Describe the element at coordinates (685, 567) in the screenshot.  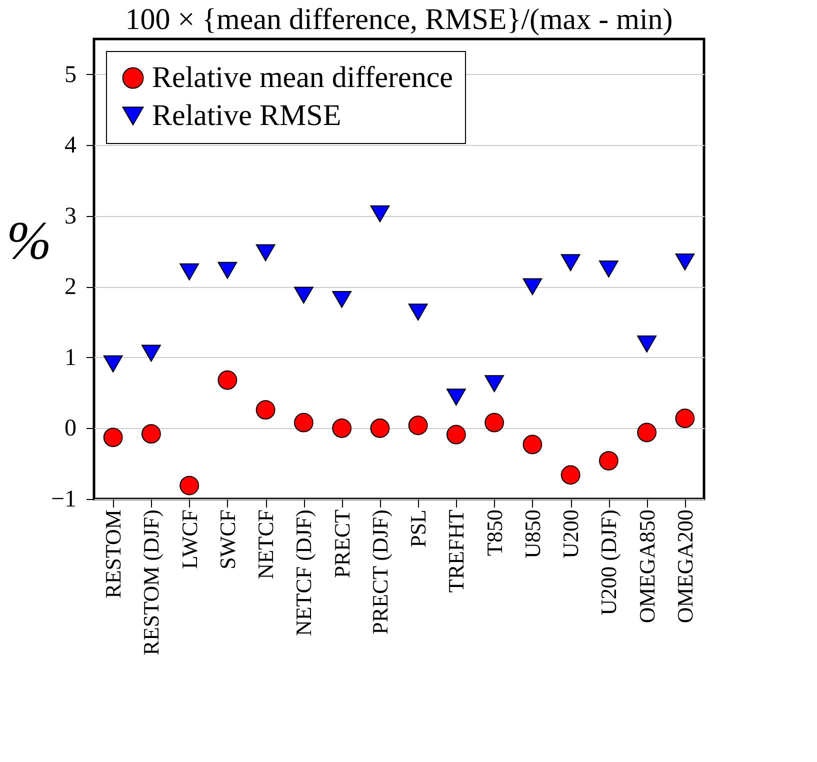
I see `x-tick-label: OMEGA200` at that location.